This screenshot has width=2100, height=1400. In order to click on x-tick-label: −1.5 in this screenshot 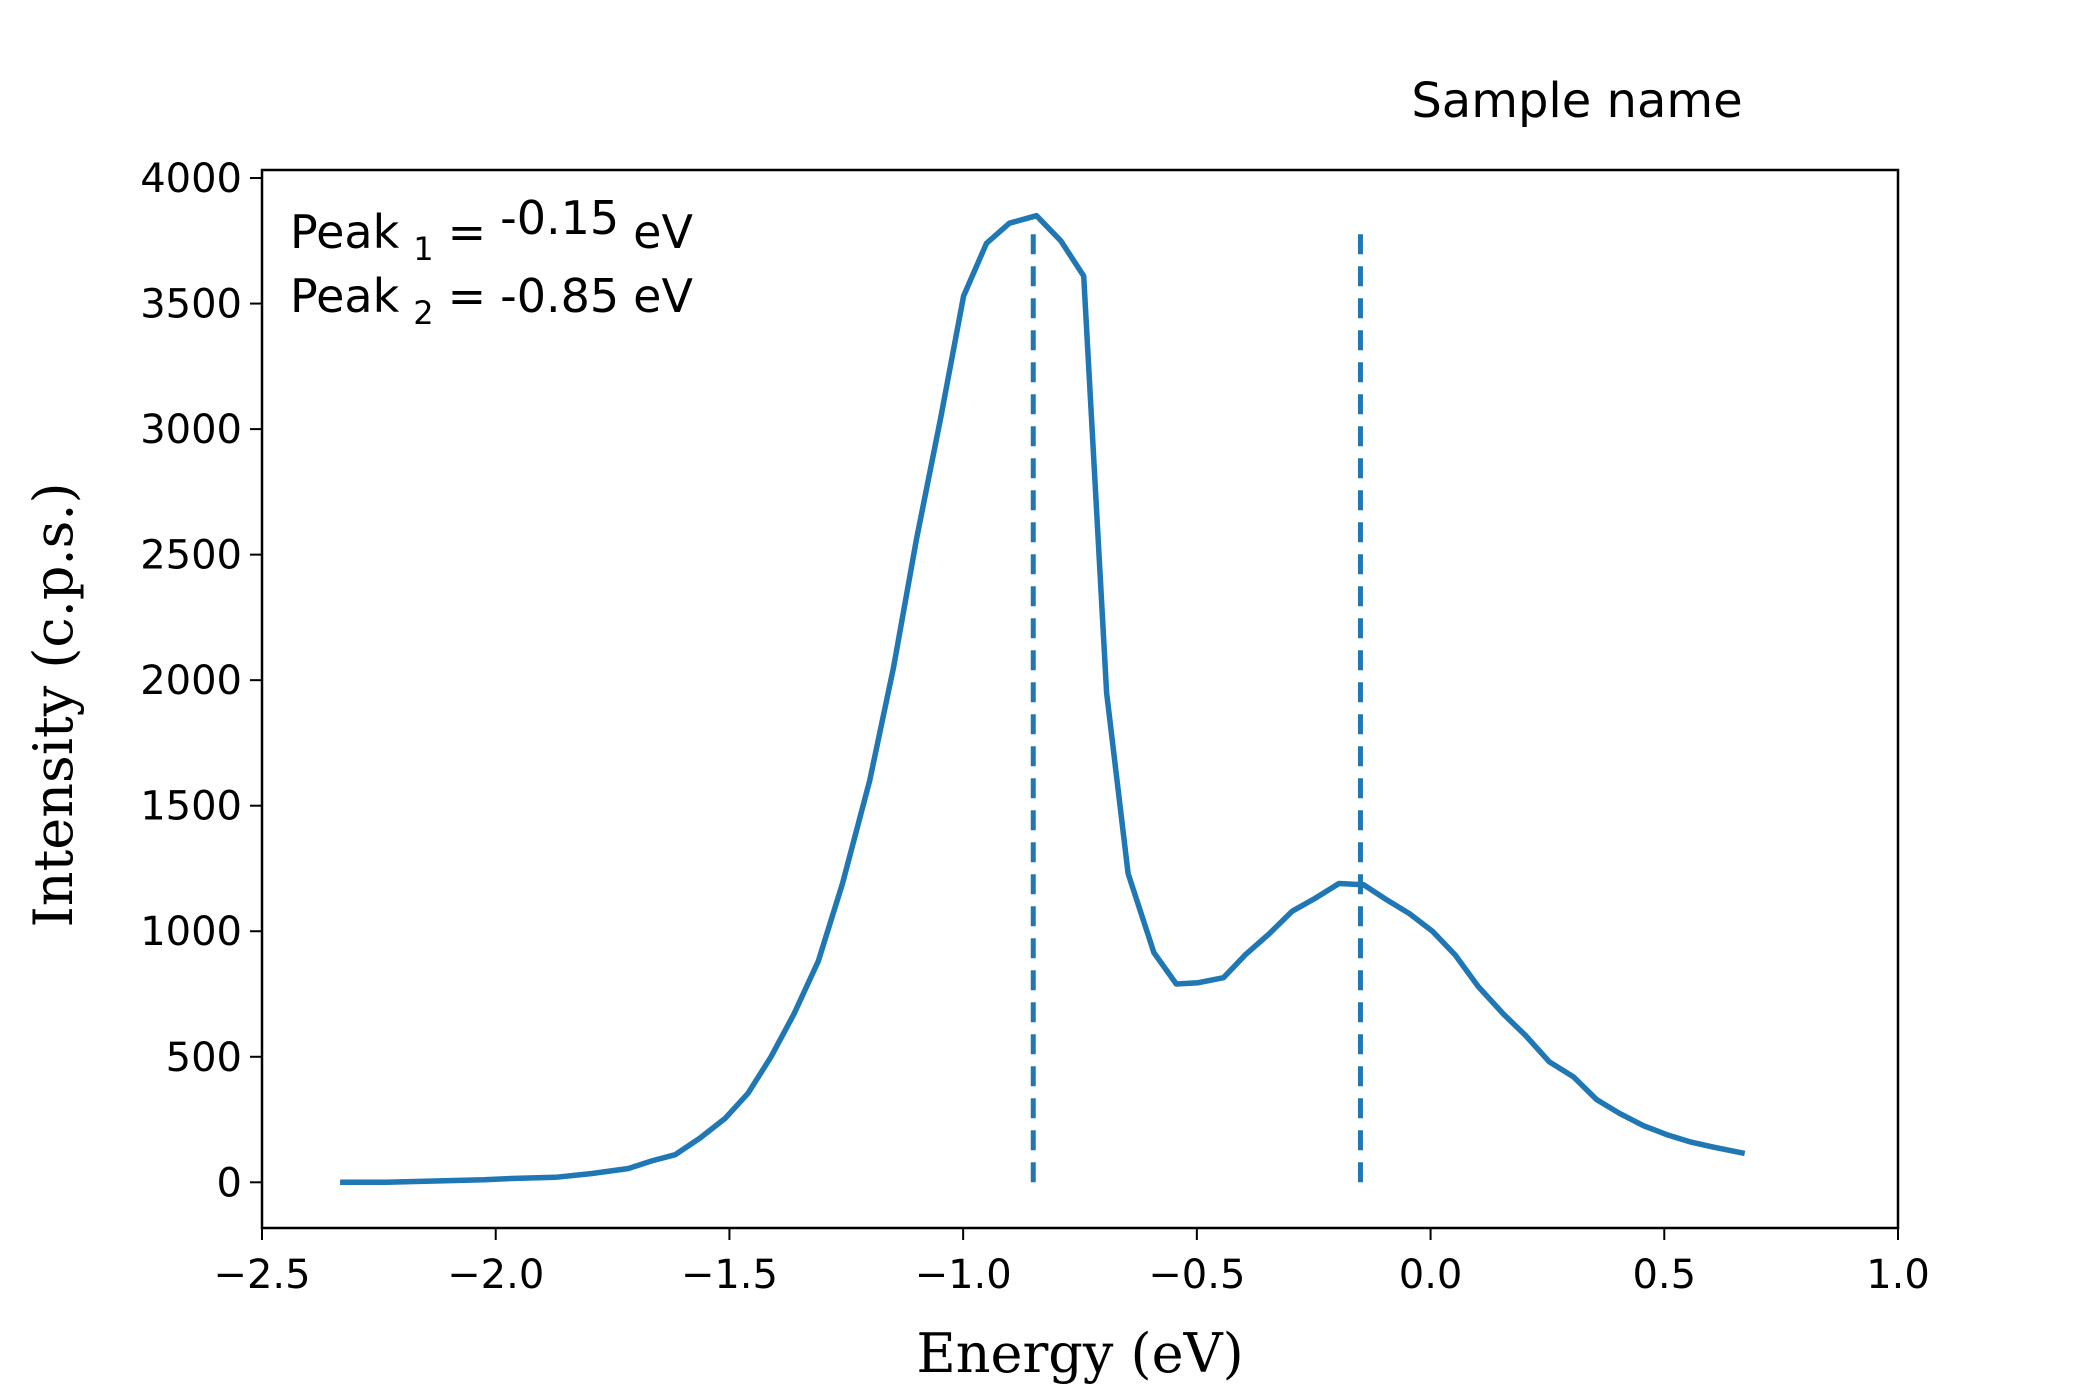, I will do `click(729, 1275)`.